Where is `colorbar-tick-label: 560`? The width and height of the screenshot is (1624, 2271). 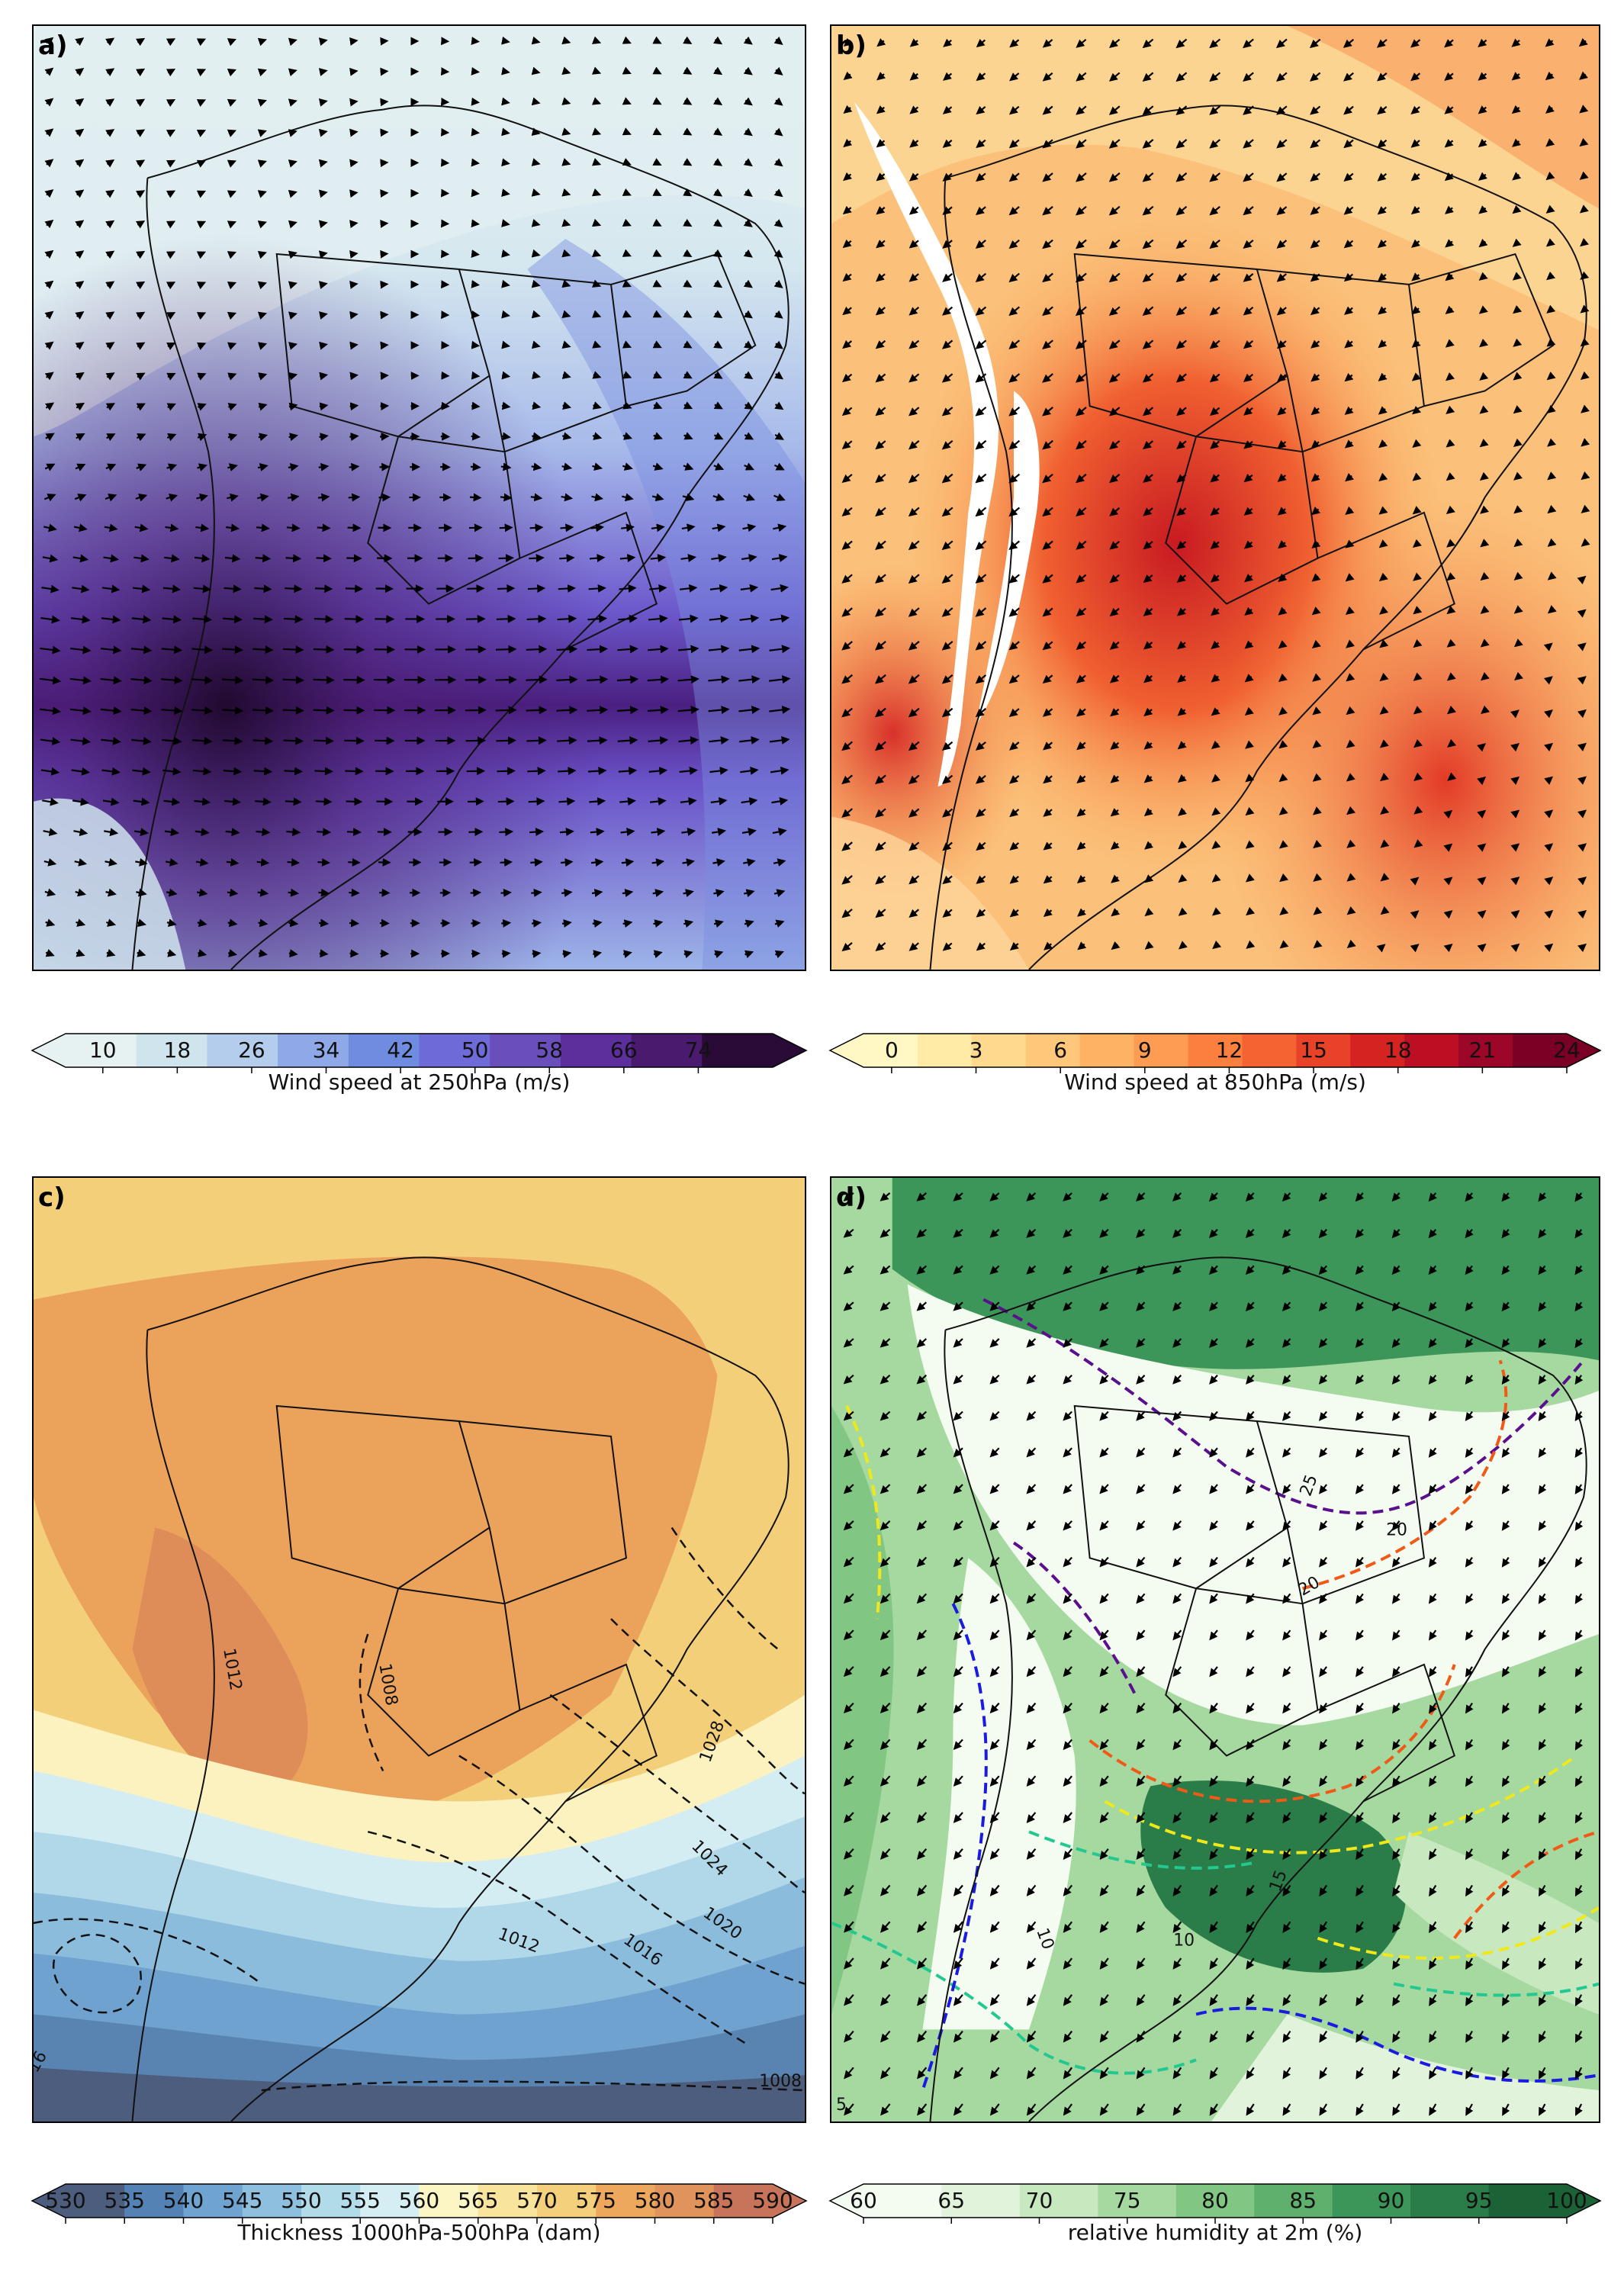
colorbar-tick-label: 560 is located at coordinates (419, 2200).